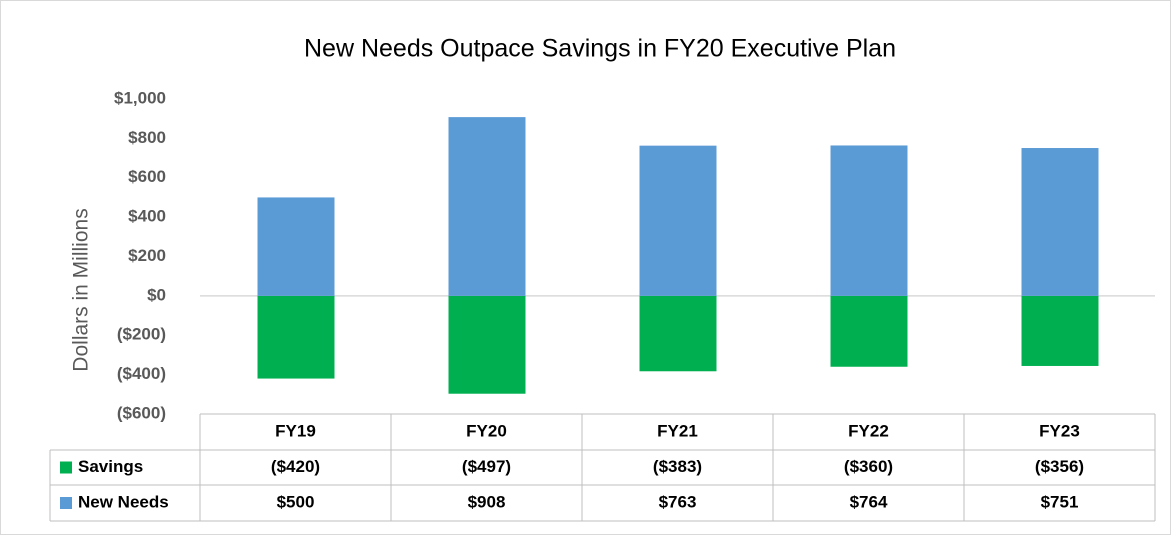  I want to click on data-table-value: ($360), so click(868, 466).